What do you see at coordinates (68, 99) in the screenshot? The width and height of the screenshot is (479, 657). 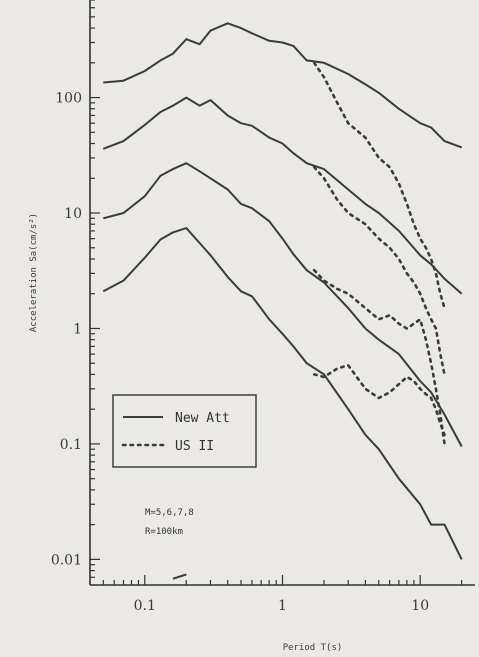 I see `y-tick-label: 100` at bounding box center [68, 99].